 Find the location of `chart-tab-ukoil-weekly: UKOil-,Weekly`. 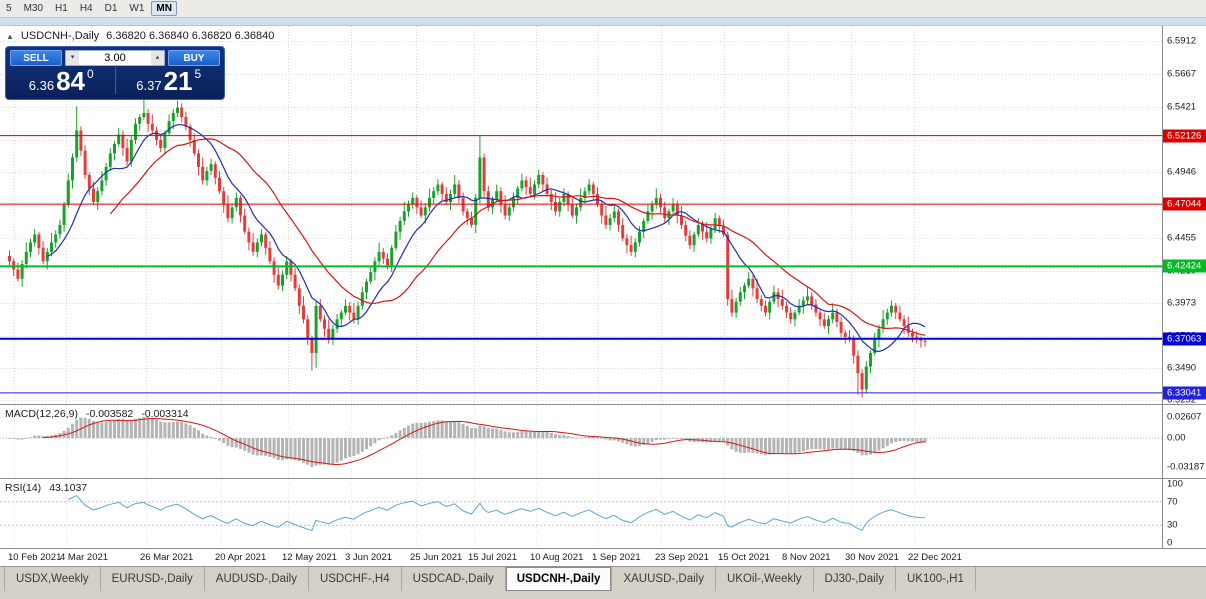

chart-tab-ukoil-weekly: UKOil-,Weekly is located at coordinates (765, 579).